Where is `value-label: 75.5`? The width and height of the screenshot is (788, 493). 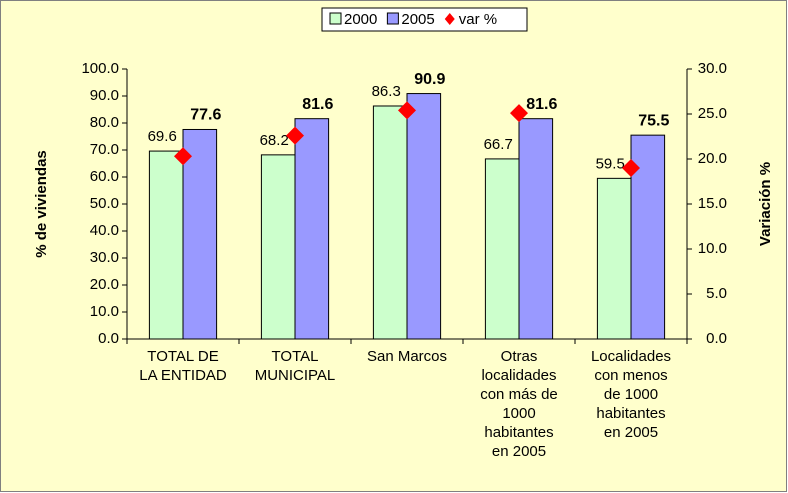 value-label: 75.5 is located at coordinates (653, 120).